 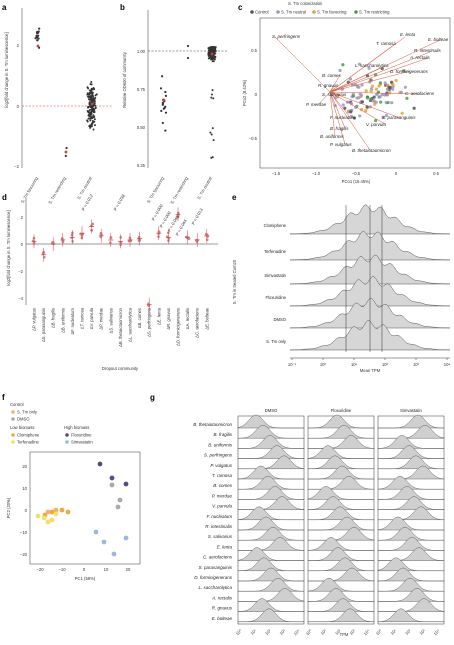 I want to click on legend-swatch-terfenadine, so click(x=13, y=442).